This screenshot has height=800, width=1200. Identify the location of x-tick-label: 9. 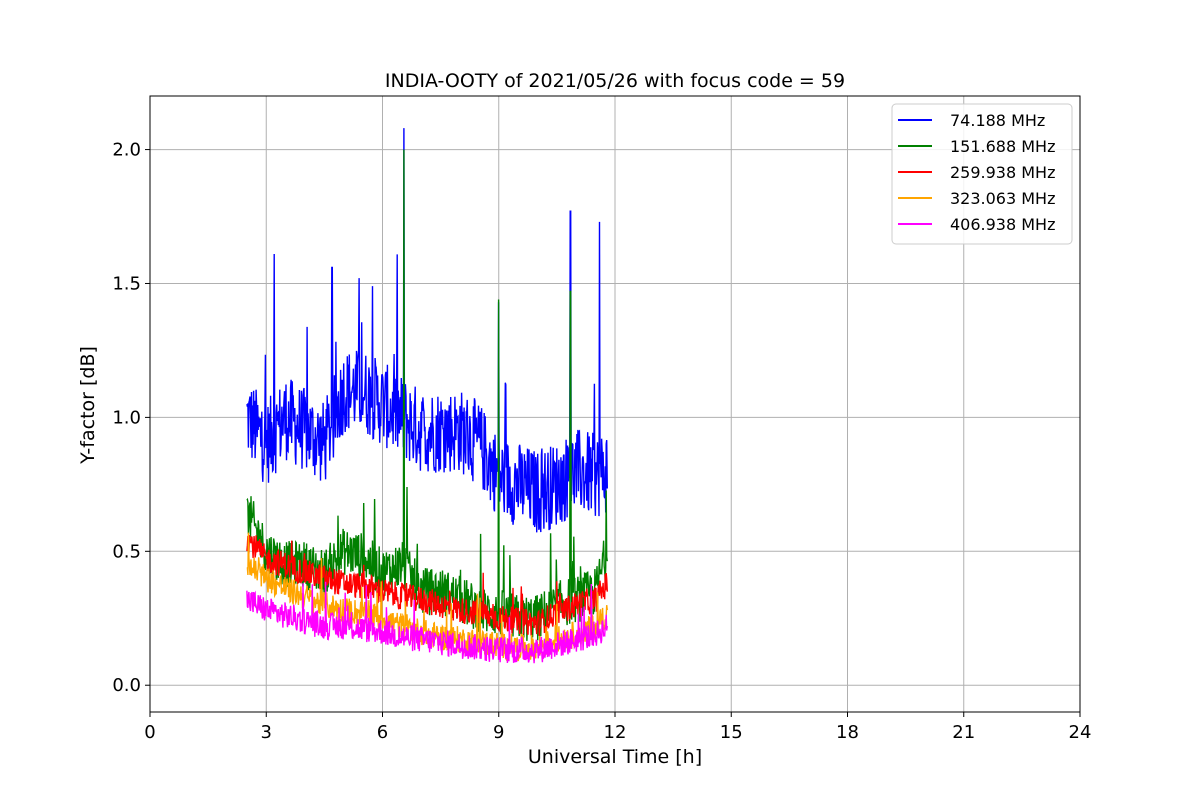
(498, 732).